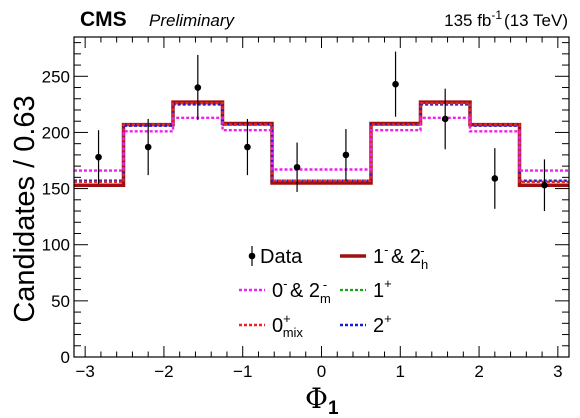 Image resolution: width=580 pixels, height=418 pixels. I want to click on legend-label-data: Data, so click(281, 257).